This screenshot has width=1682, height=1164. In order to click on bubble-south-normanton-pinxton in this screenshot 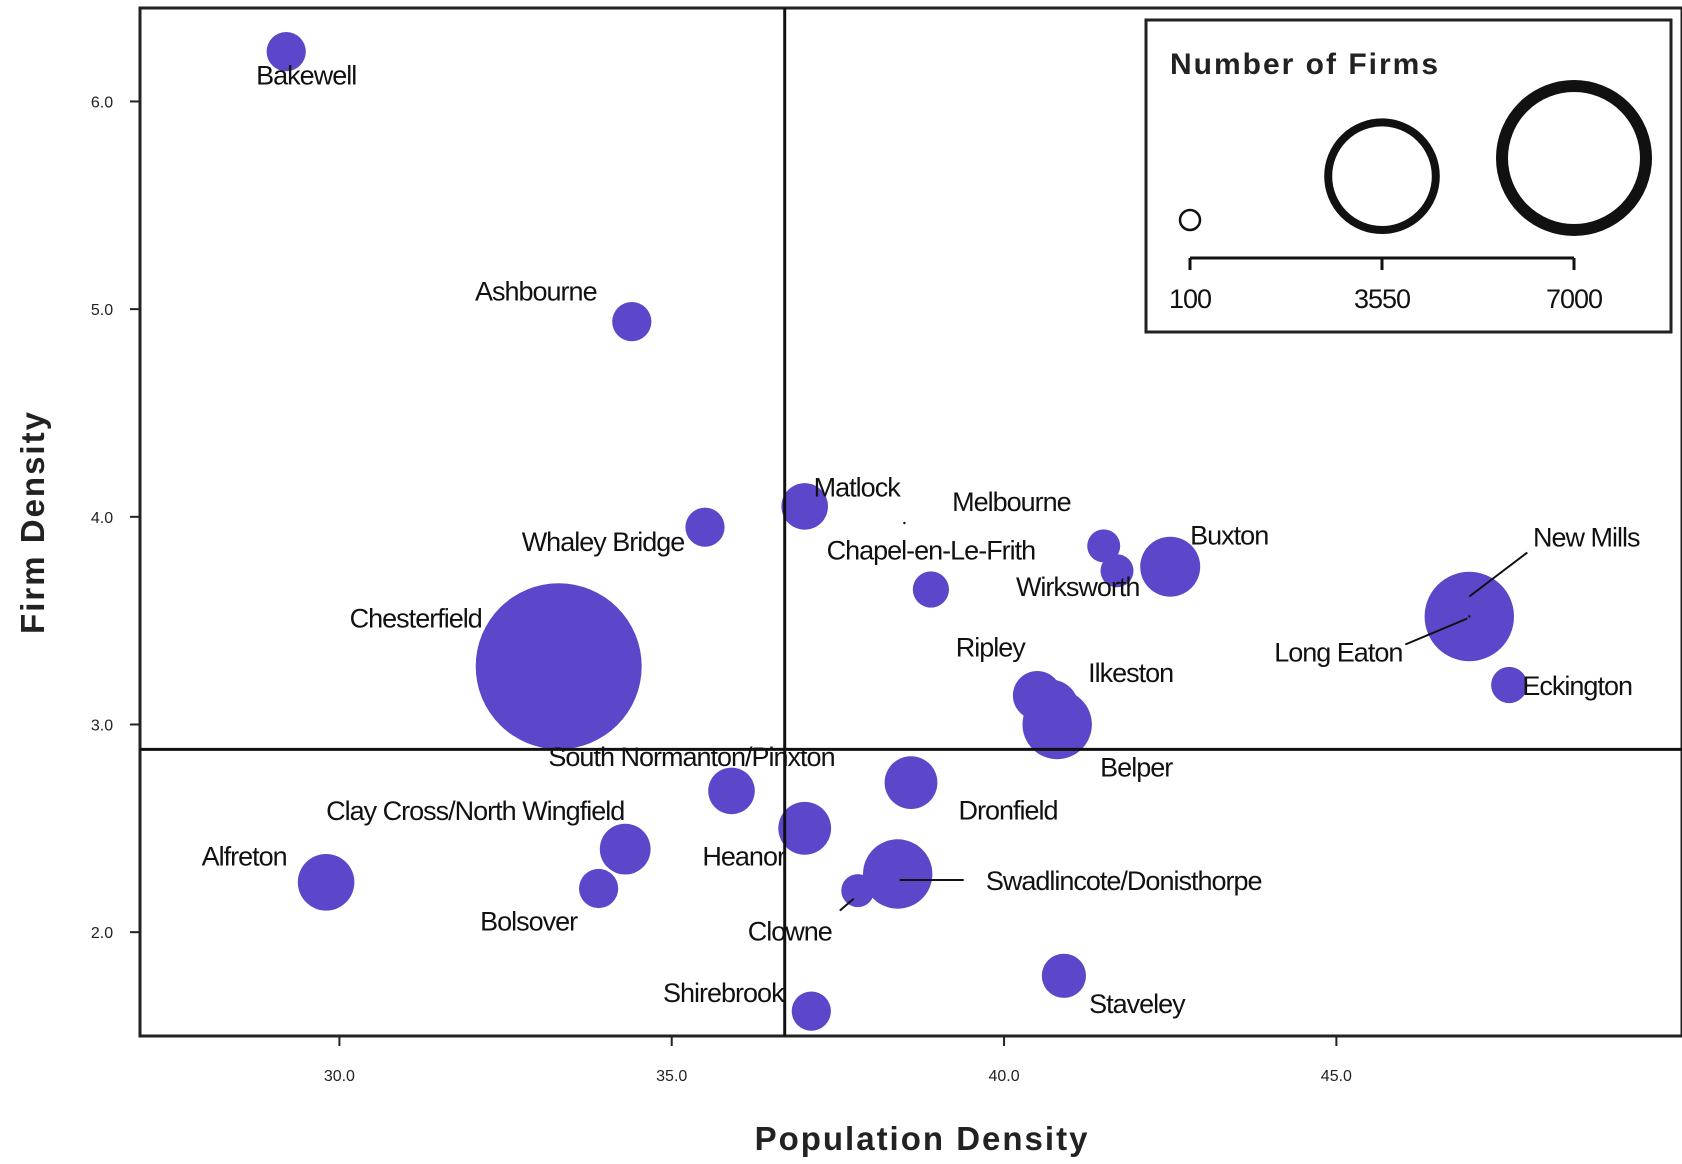, I will do `click(731, 791)`.